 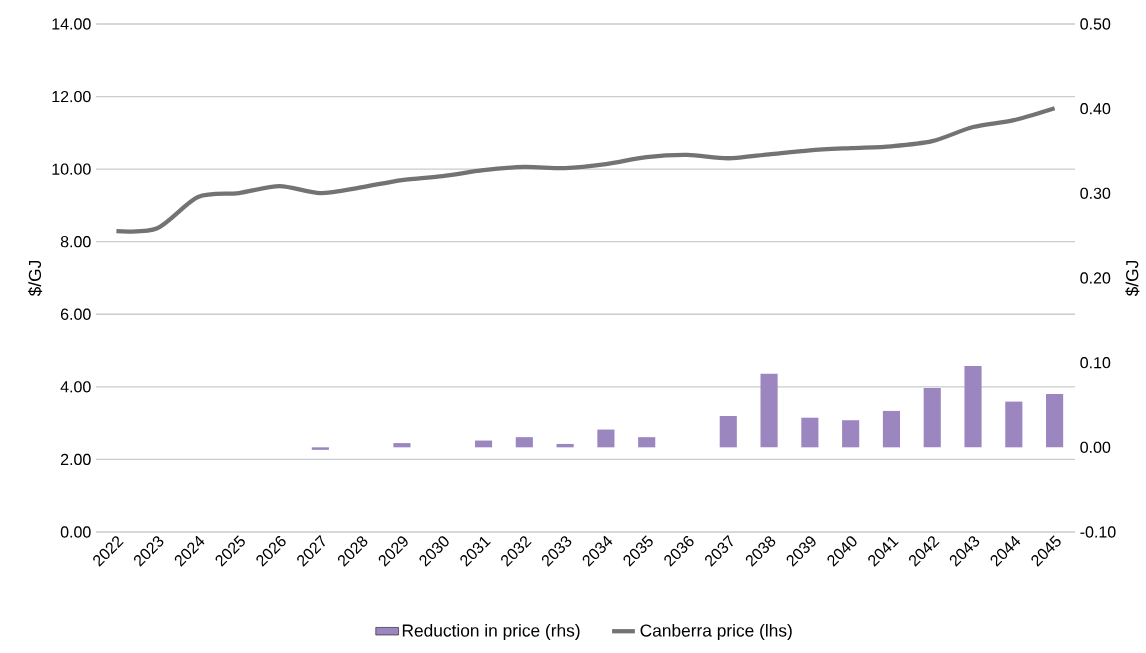 What do you see at coordinates (75, 242) in the screenshot?
I see `y-tick-label: 8.00` at bounding box center [75, 242].